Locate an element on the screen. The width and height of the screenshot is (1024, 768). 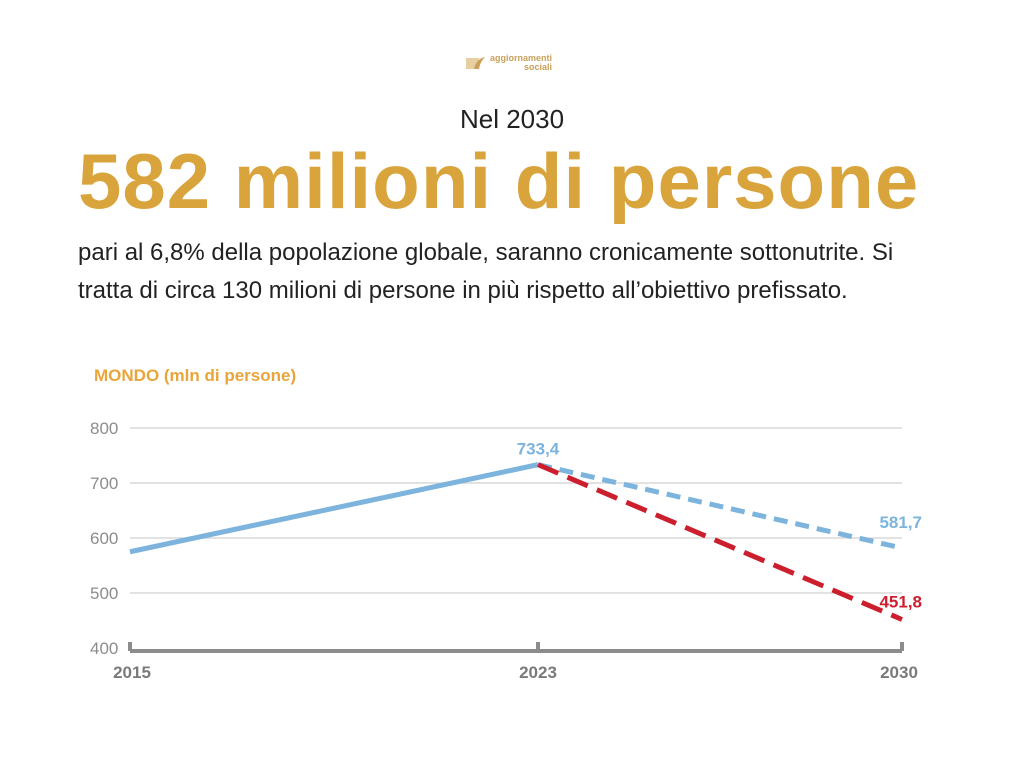
y-tick-label: 400 is located at coordinates (104, 648).